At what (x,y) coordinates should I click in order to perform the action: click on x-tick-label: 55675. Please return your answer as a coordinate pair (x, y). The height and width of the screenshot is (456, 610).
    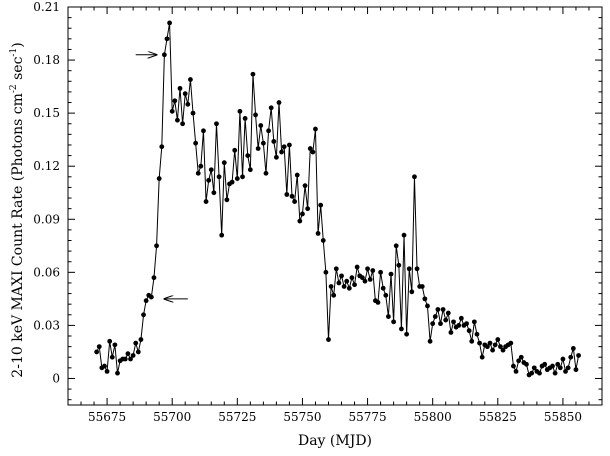
    Looking at the image, I should click on (107, 417).